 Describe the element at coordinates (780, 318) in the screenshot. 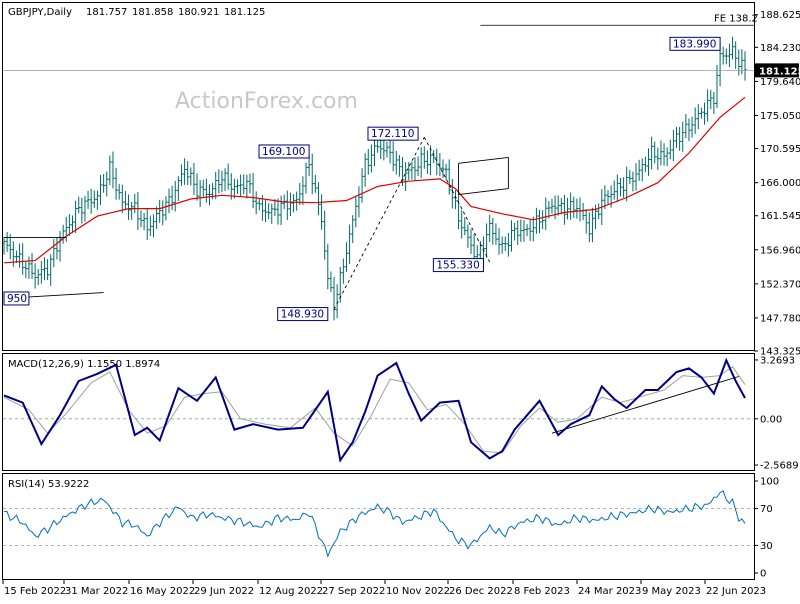

I see `price-y-tick-label: 147.780` at that location.